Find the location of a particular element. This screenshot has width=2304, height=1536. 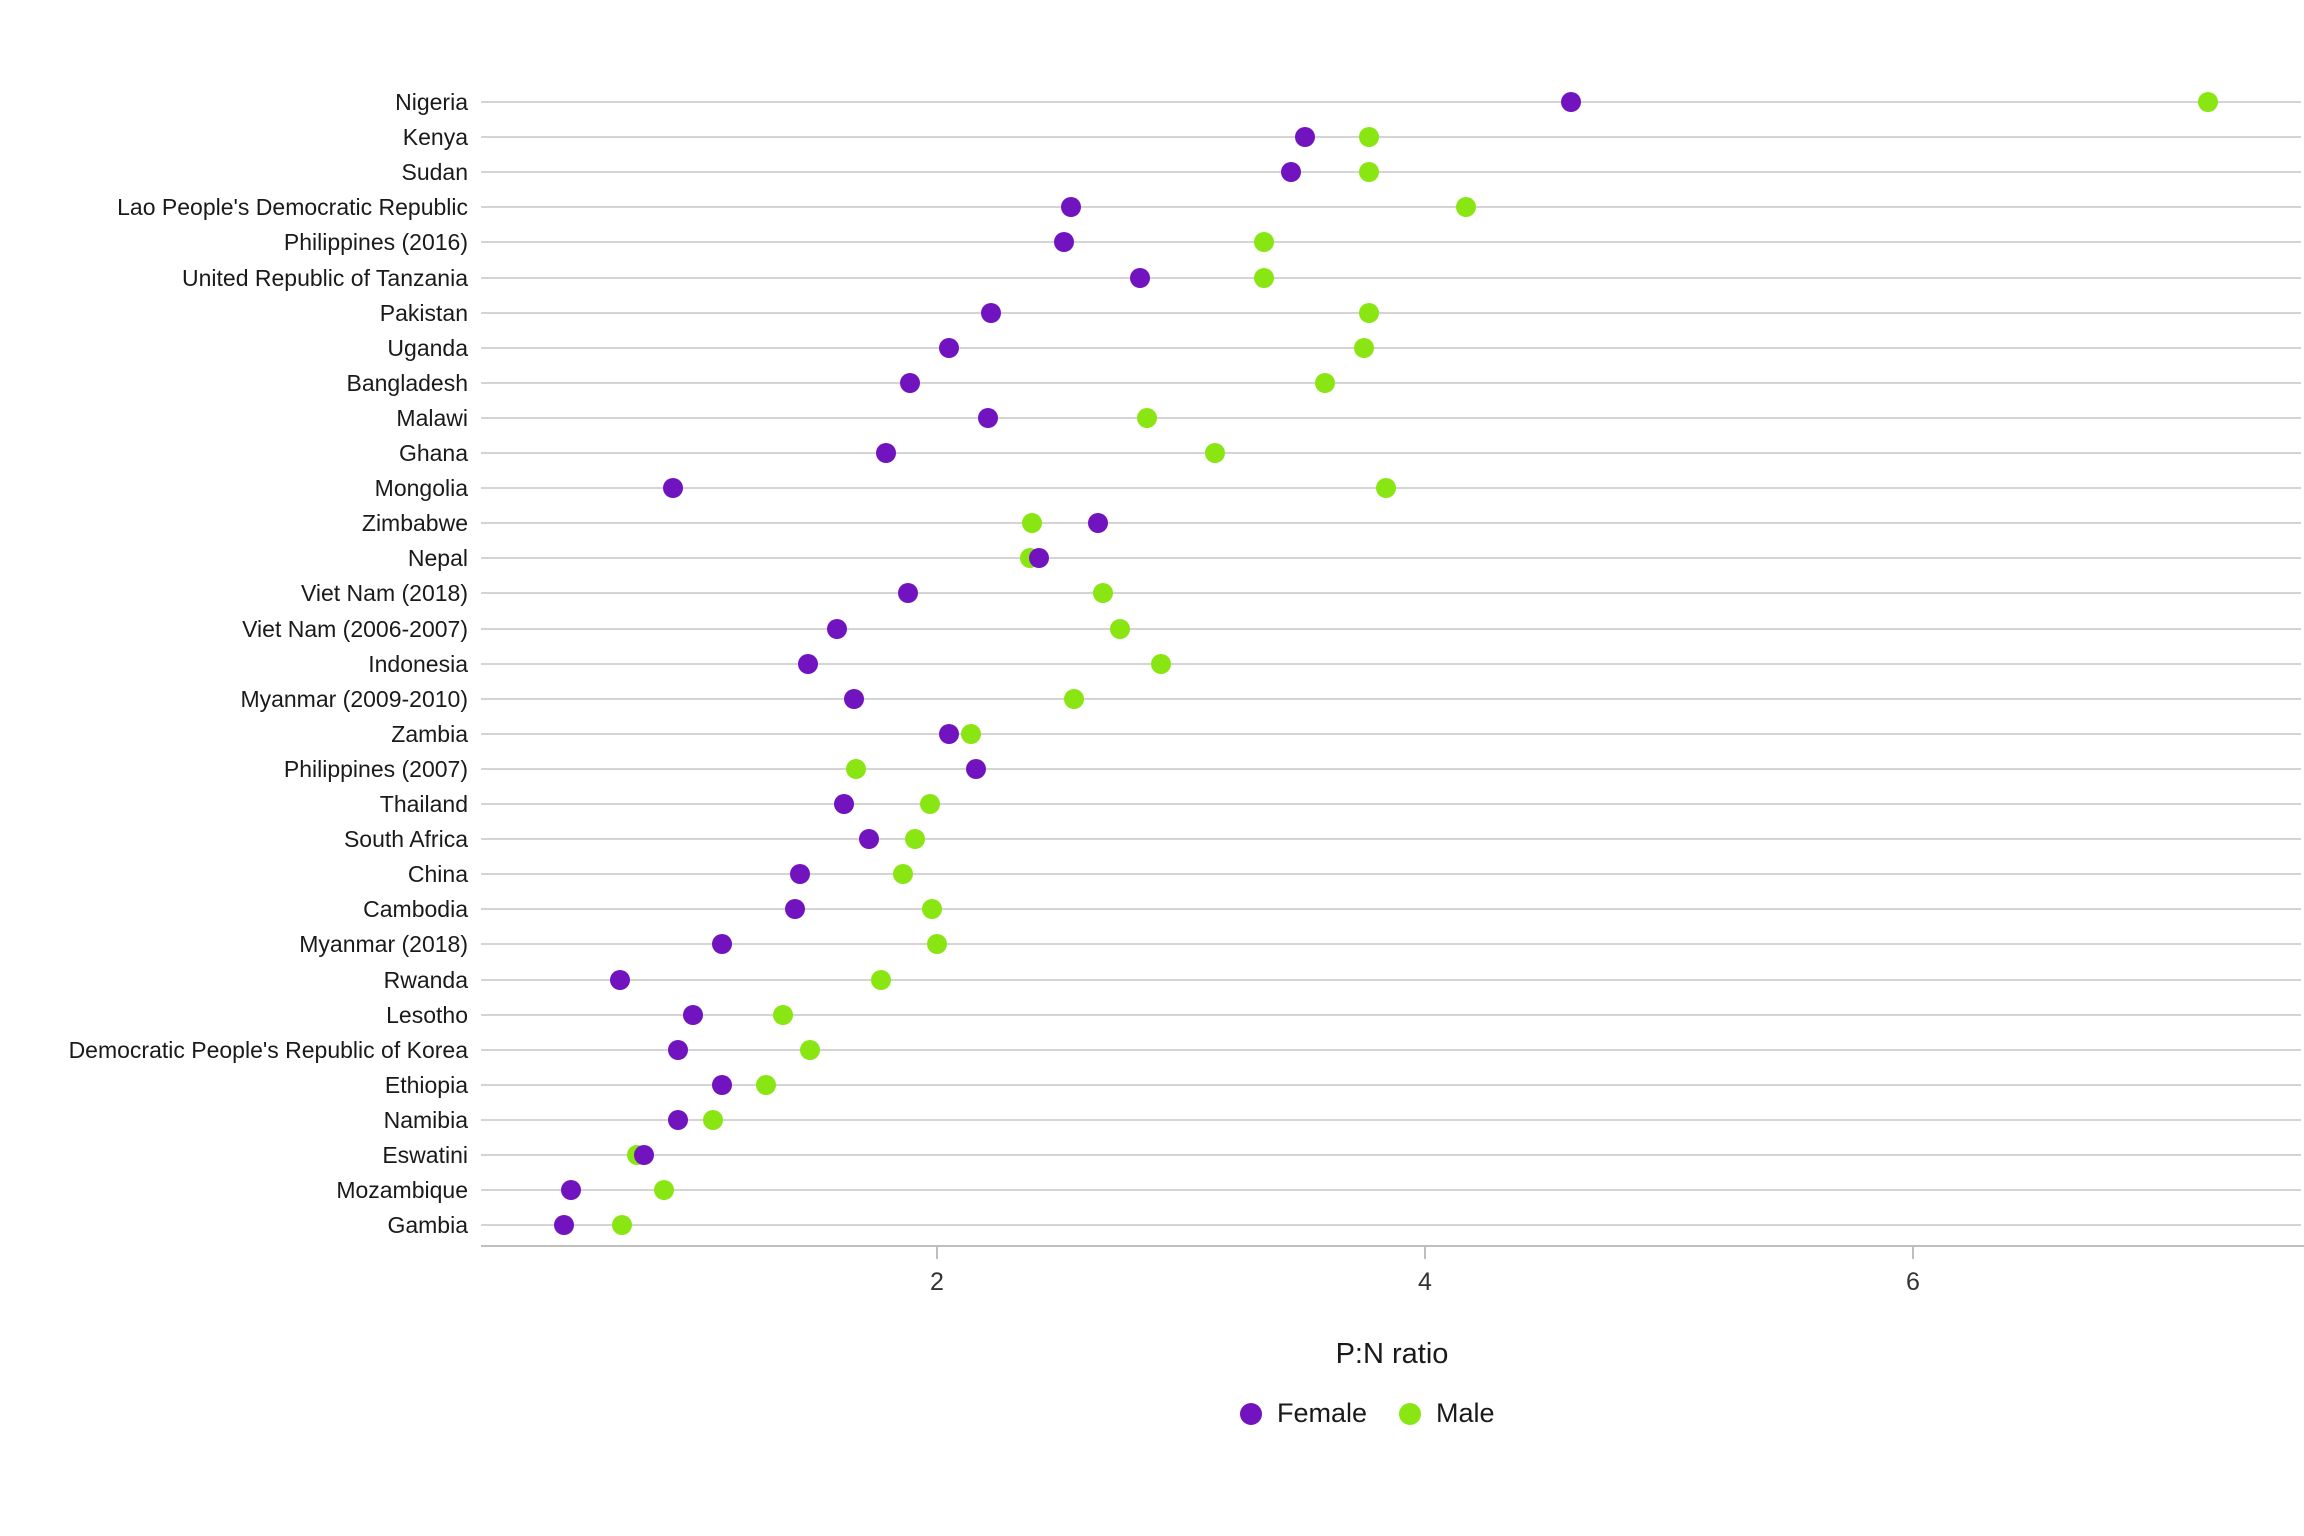

category-label: South Africa is located at coordinates (405, 839).